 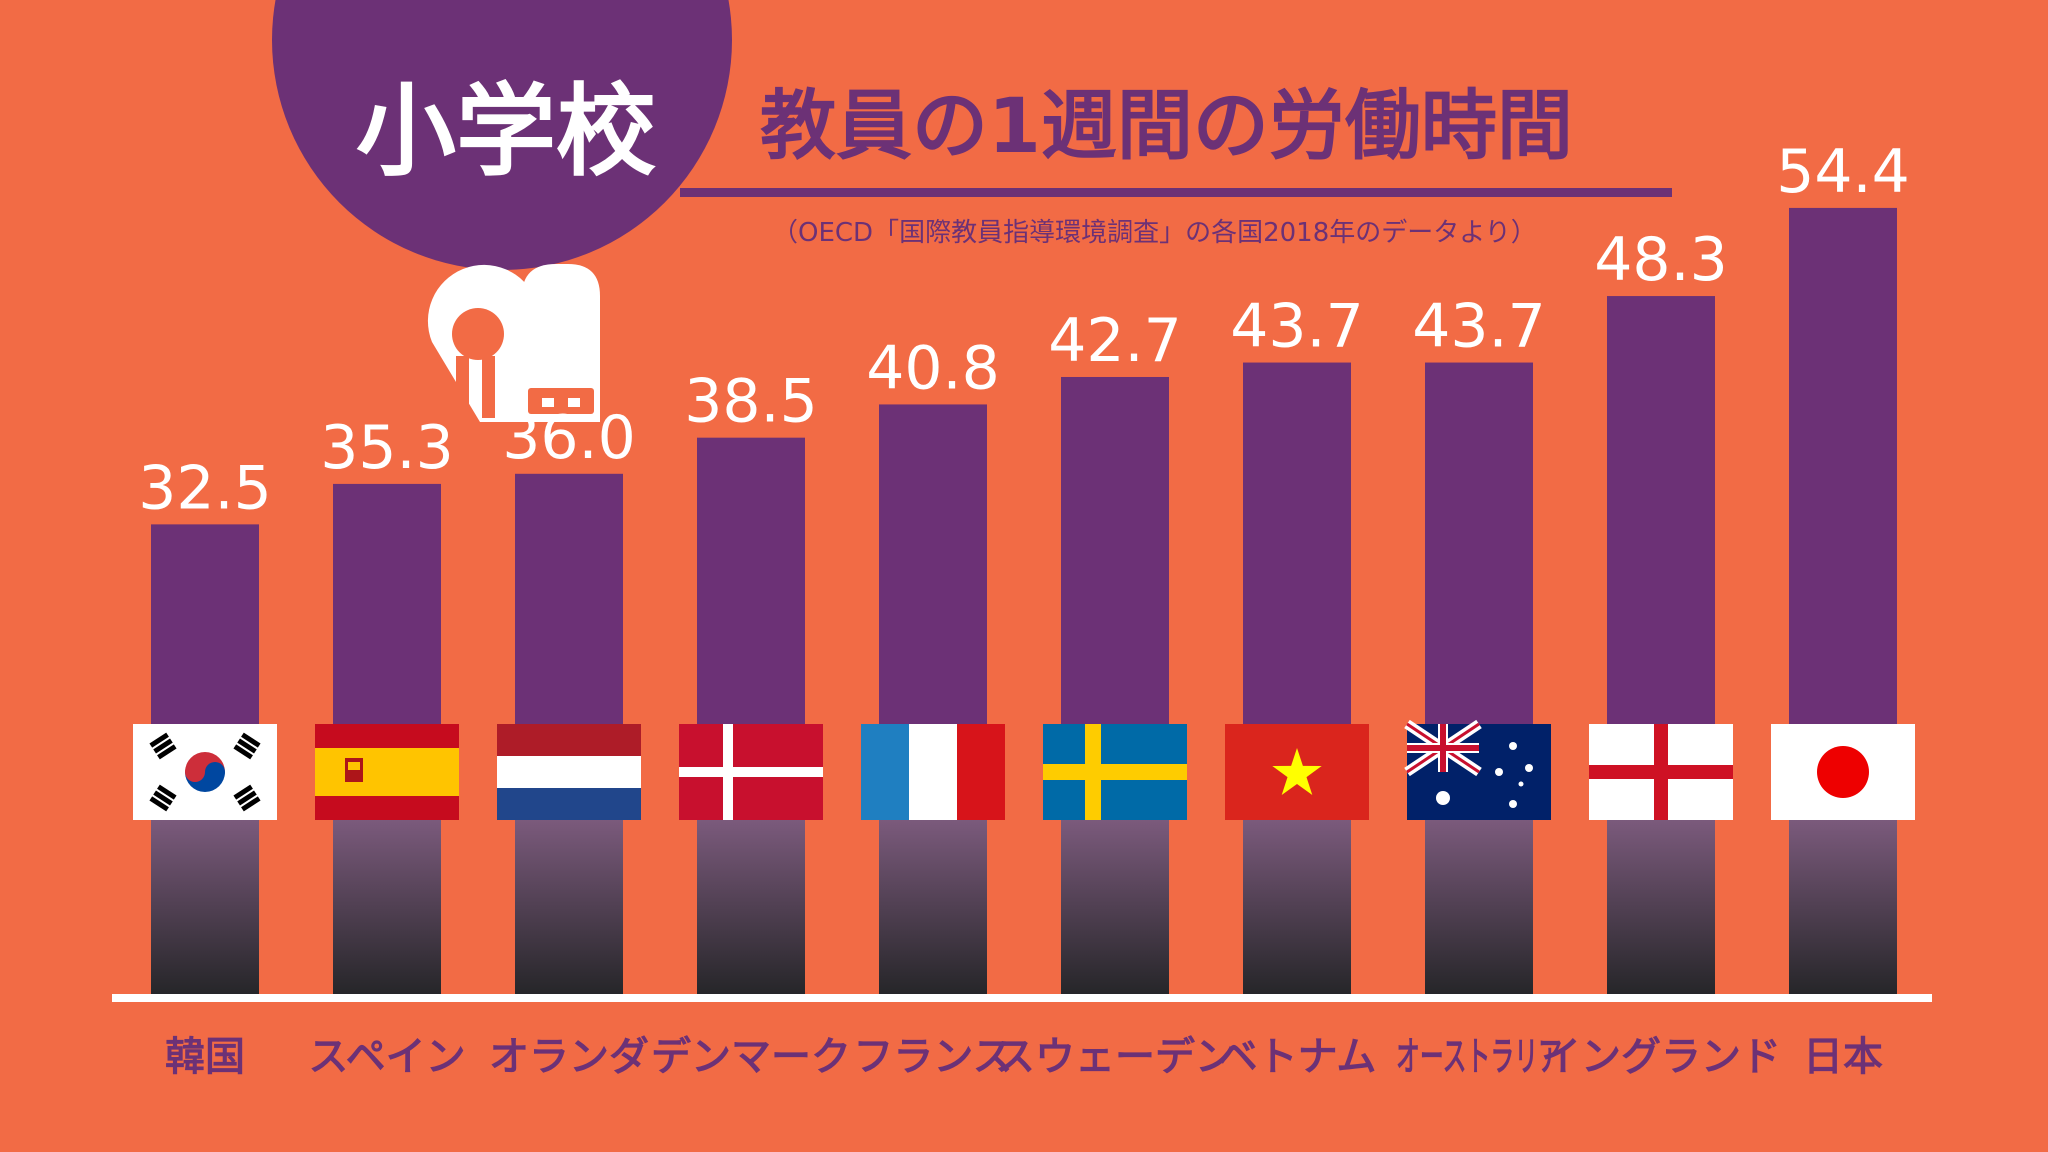 What do you see at coordinates (1843, 172) in the screenshot?
I see `data-label-9: 54.4` at bounding box center [1843, 172].